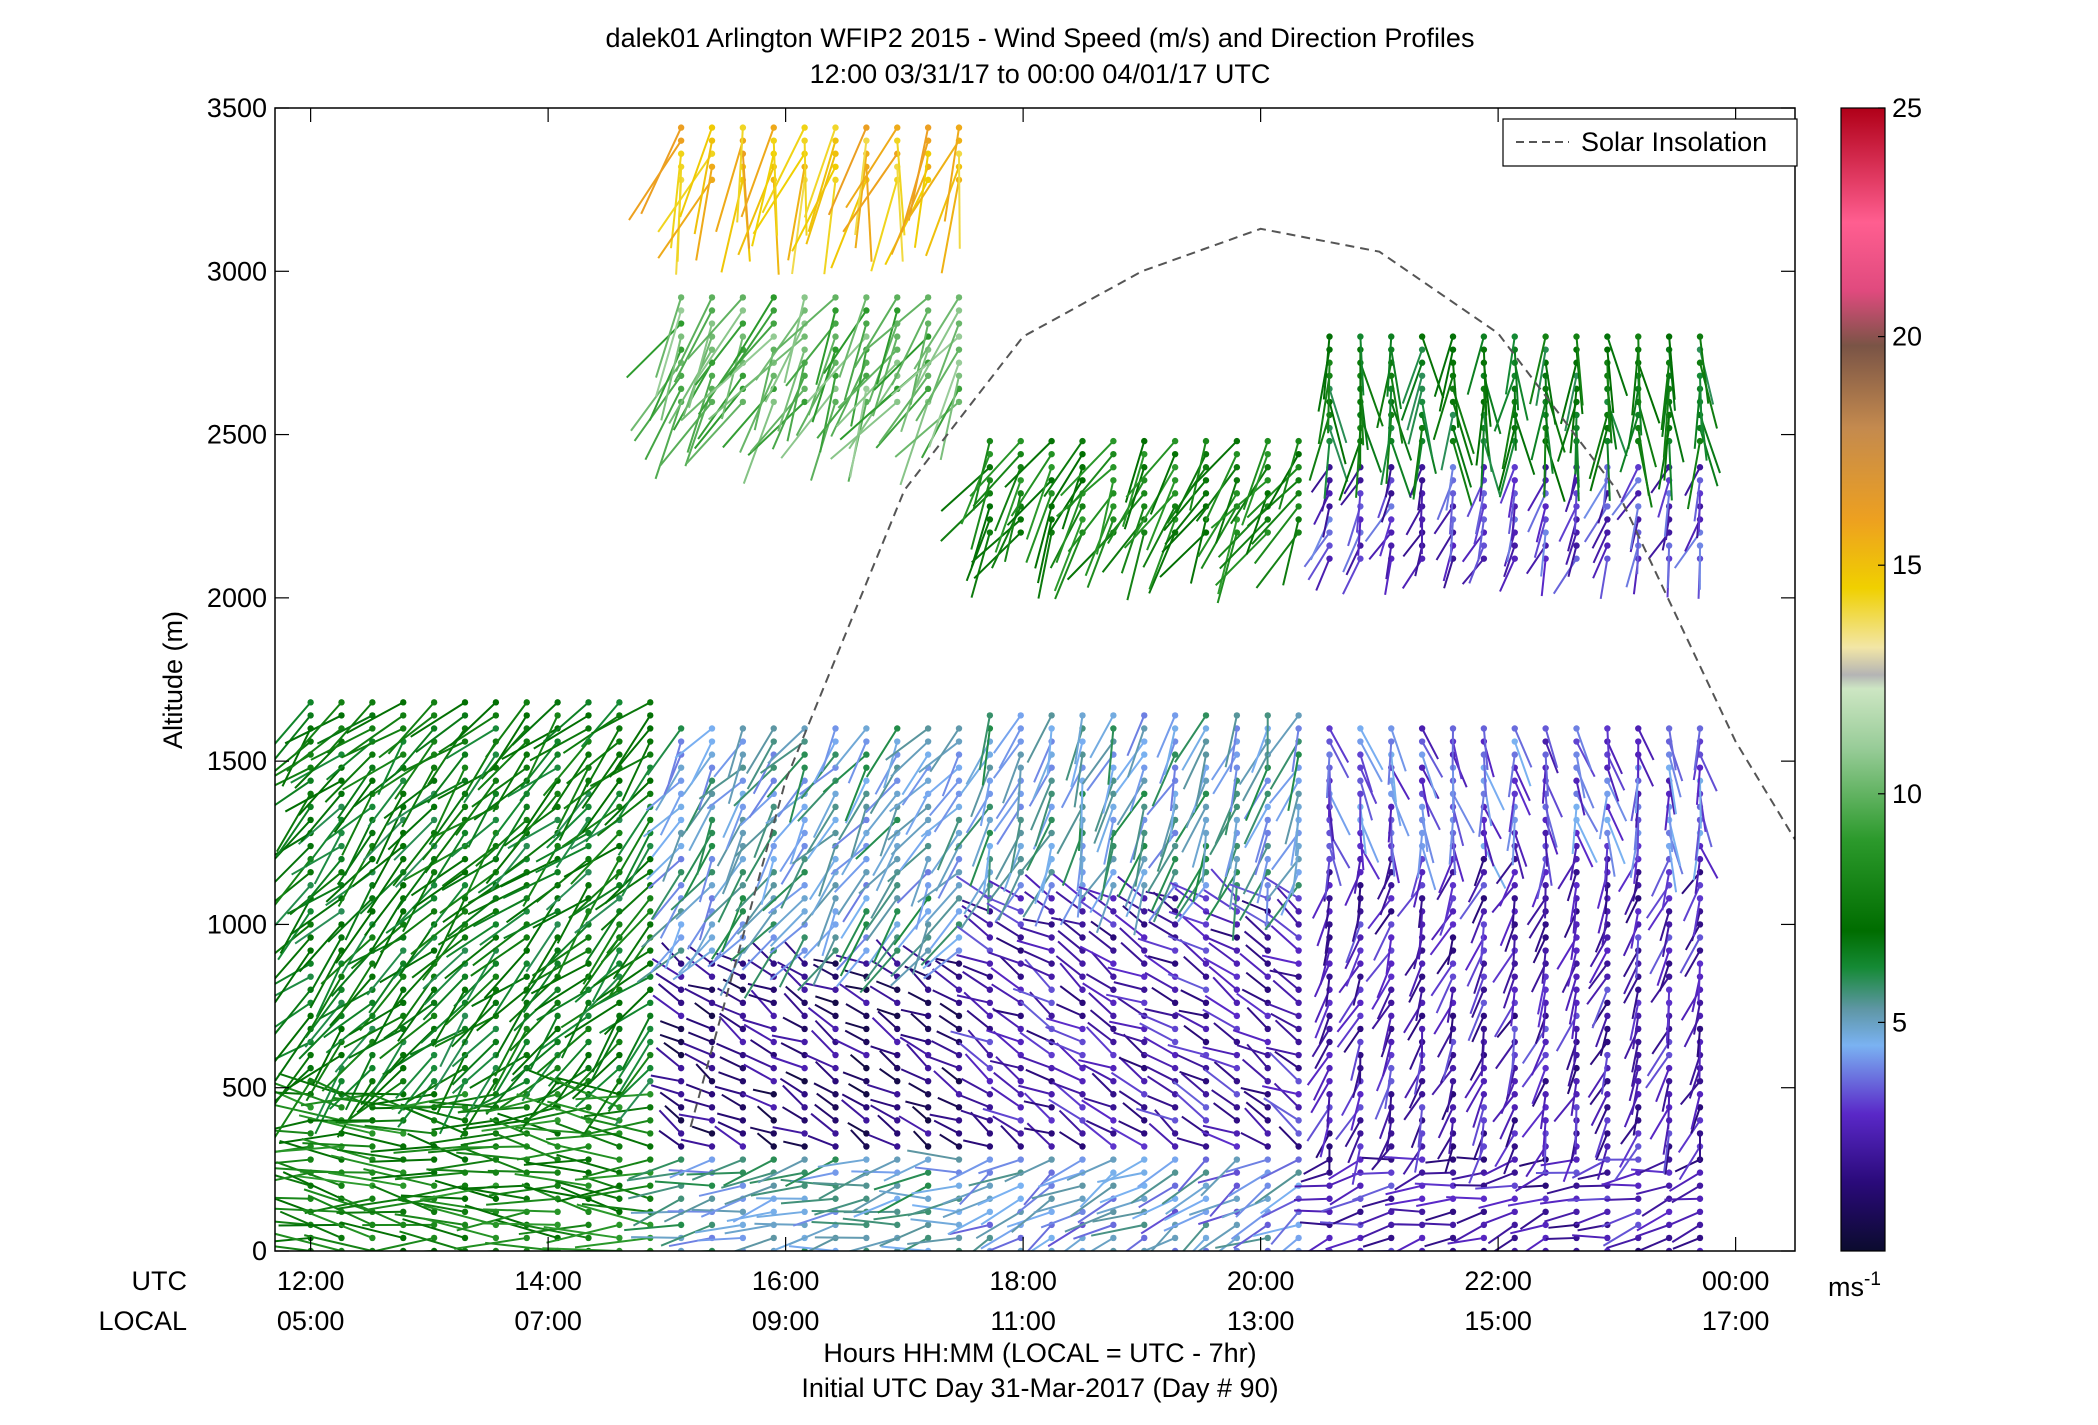  Describe the element at coordinates (259, 1251) in the screenshot. I see `y-tick-label: 0` at that location.